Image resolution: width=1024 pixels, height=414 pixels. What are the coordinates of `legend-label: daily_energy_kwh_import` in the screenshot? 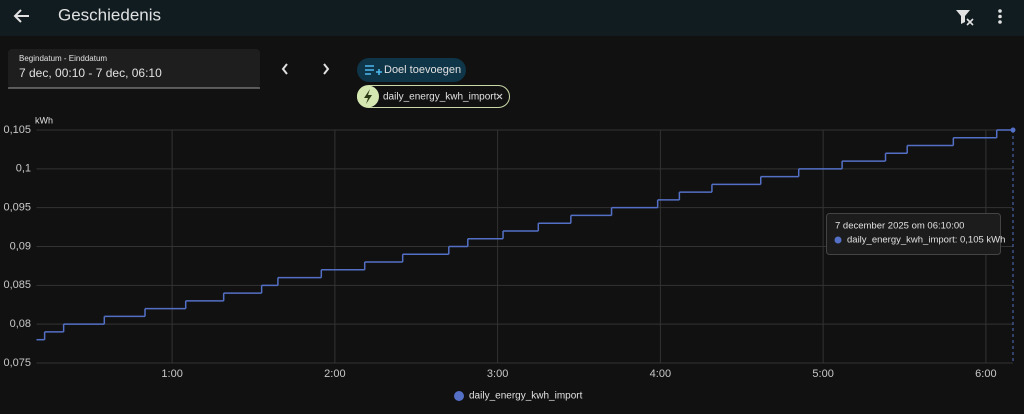 It's located at (526, 396).